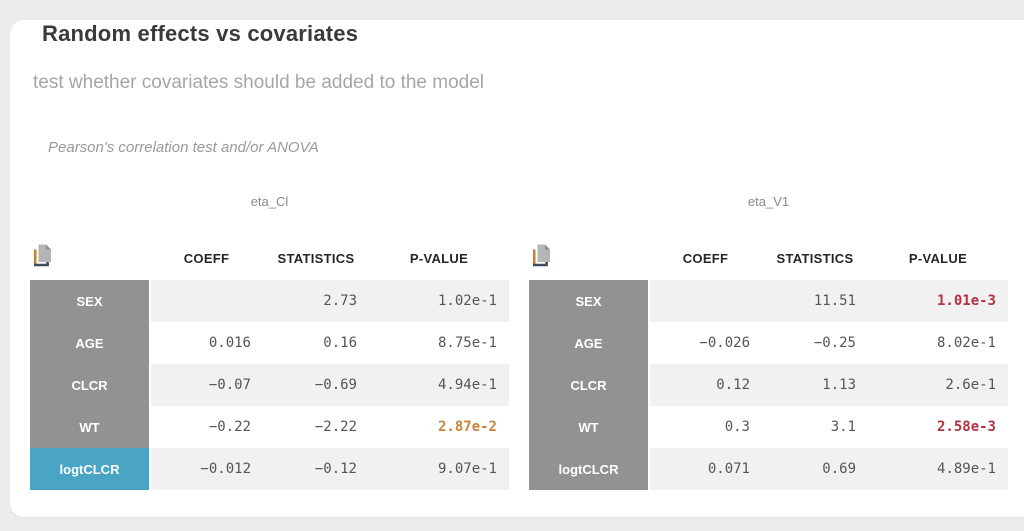 The width and height of the screenshot is (1024, 531). I want to click on cell-coeff: −0.026, so click(705, 343).